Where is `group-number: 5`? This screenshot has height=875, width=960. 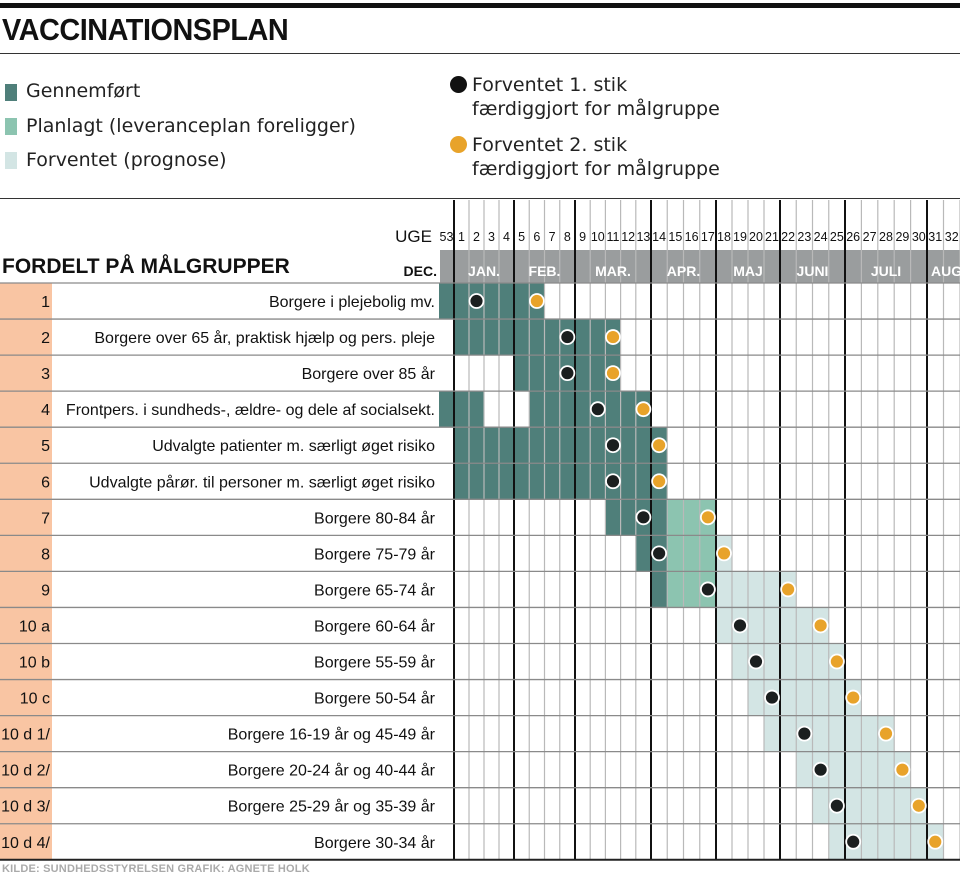
group-number: 5 is located at coordinates (45, 446).